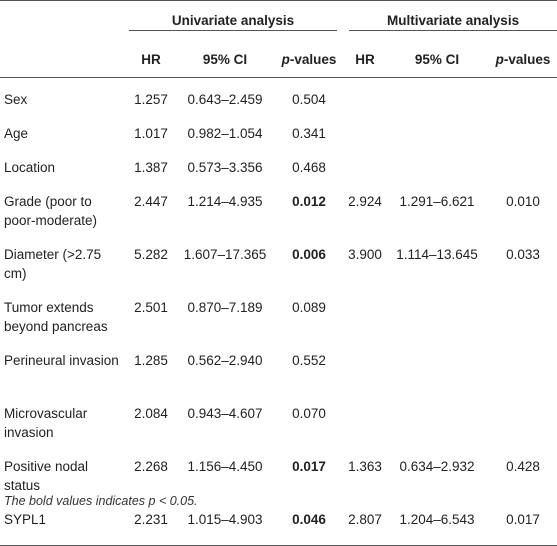 This screenshot has width=557, height=546. What do you see at coordinates (51, 211) in the screenshot?
I see `variable-label: Grade (poor to poor-moderate)` at bounding box center [51, 211].